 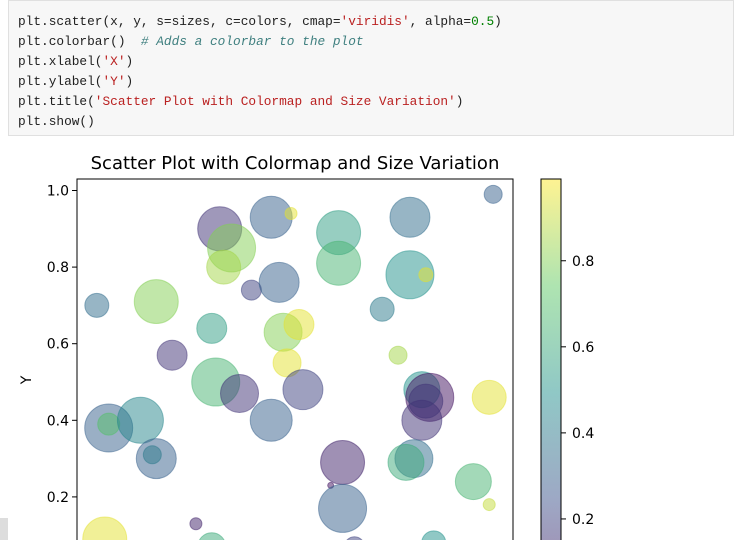 What do you see at coordinates (58, 421) in the screenshot?
I see `y-tick-label: 0.4` at bounding box center [58, 421].